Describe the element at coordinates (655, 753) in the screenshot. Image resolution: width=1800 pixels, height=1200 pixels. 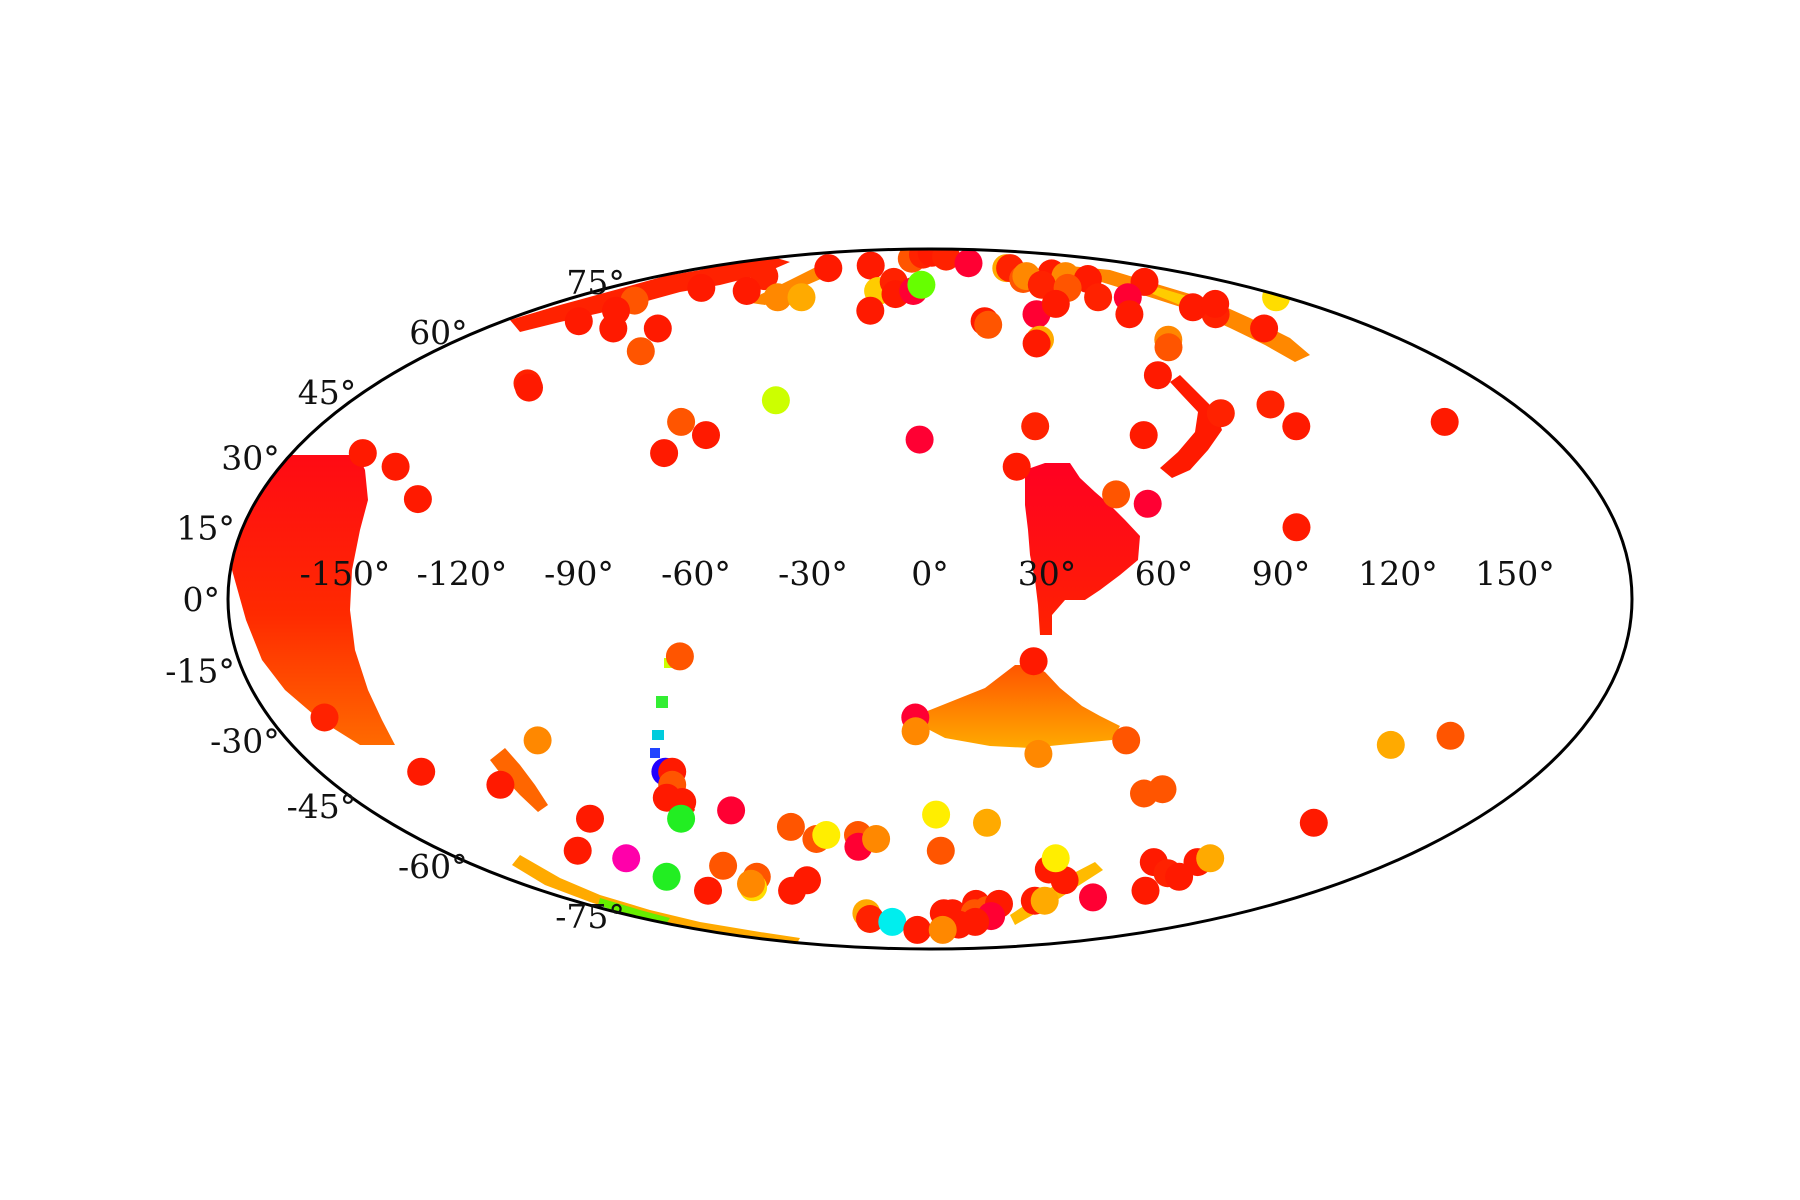
I see `strip-blue` at that location.